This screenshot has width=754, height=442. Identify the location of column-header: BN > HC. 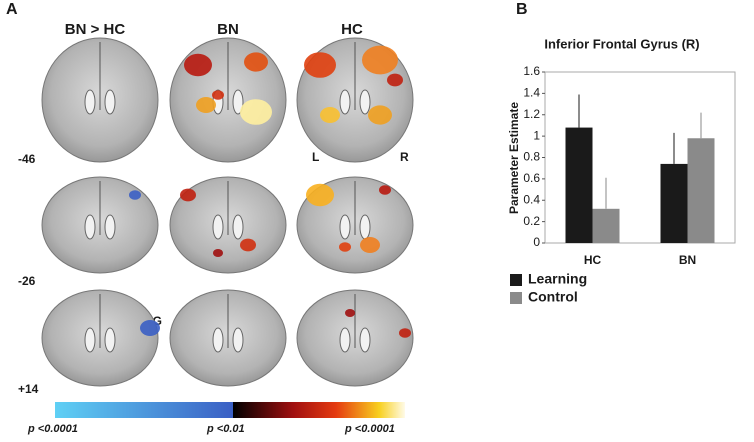
(95, 29).